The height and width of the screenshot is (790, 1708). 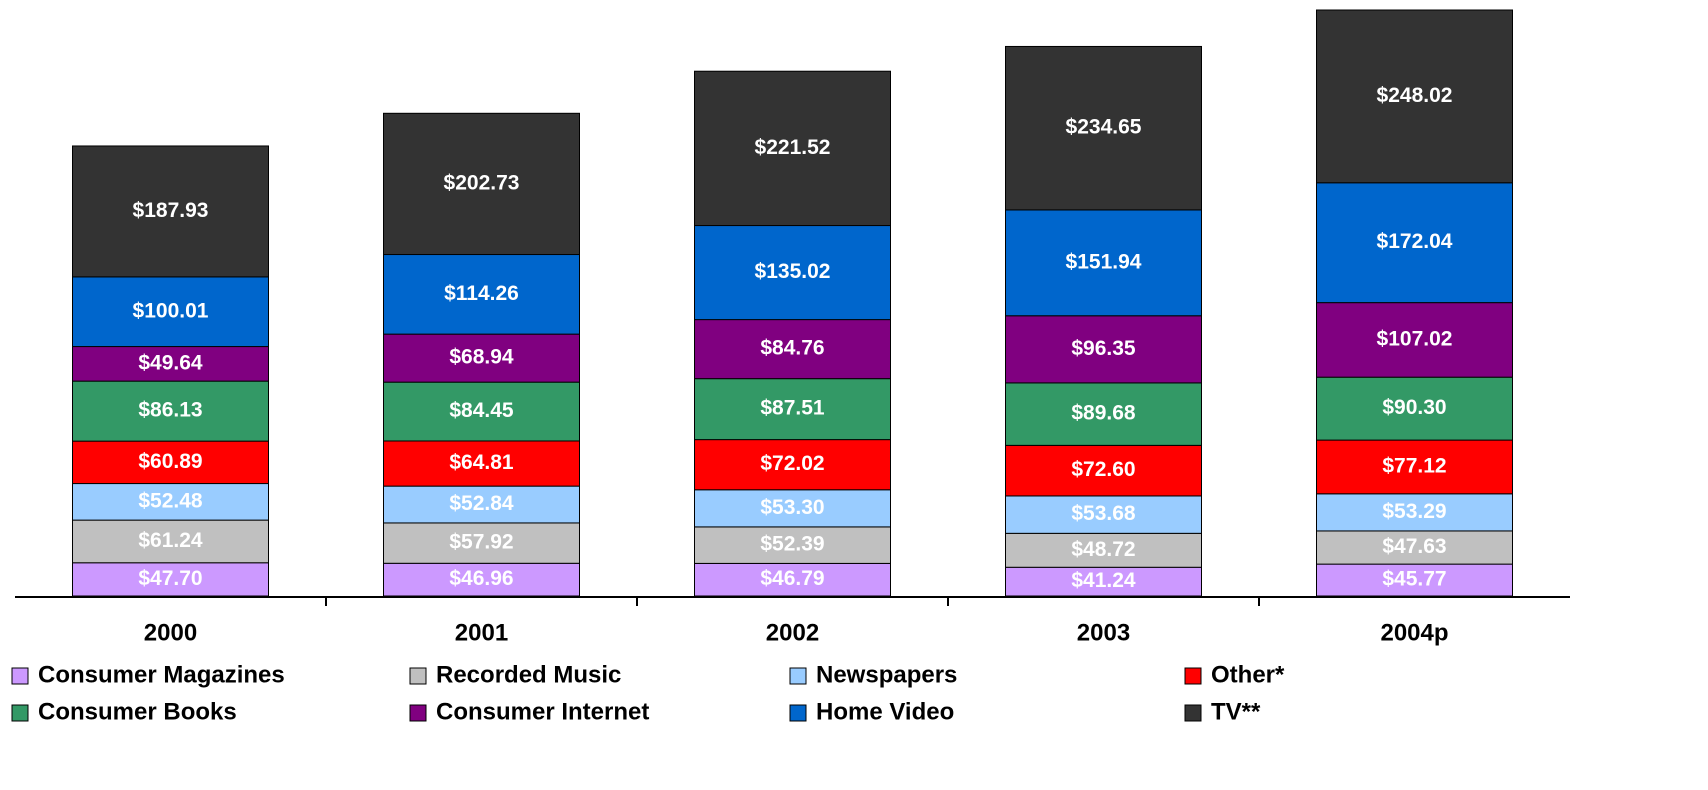 What do you see at coordinates (481, 632) in the screenshot?
I see `x-tick-label: 2001` at bounding box center [481, 632].